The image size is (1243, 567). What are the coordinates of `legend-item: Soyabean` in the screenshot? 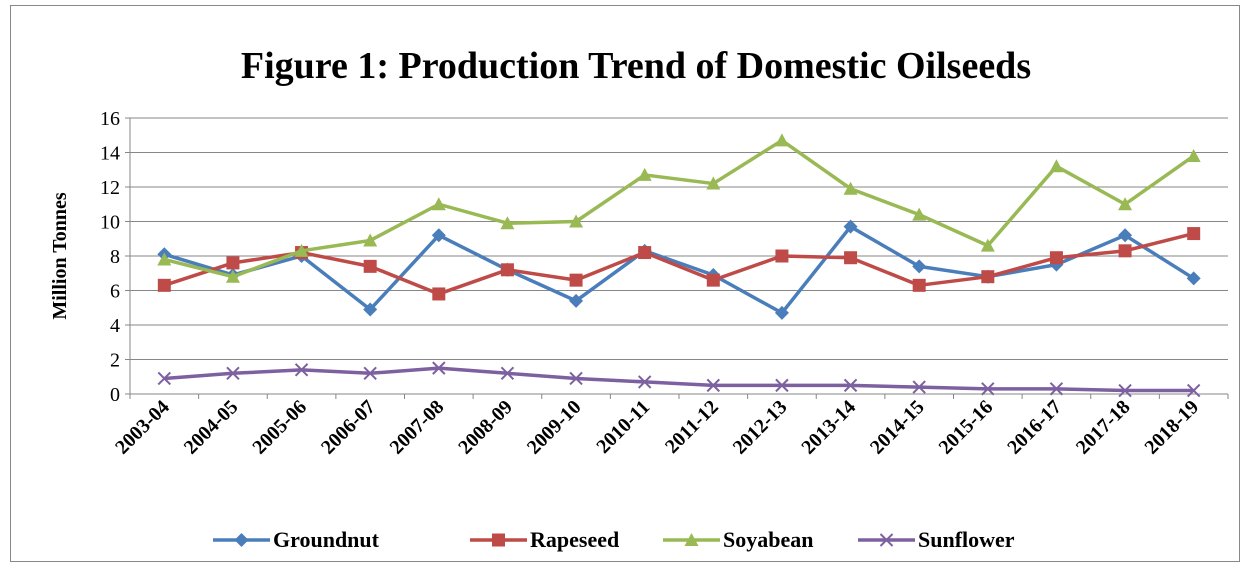 It's located at (738, 539).